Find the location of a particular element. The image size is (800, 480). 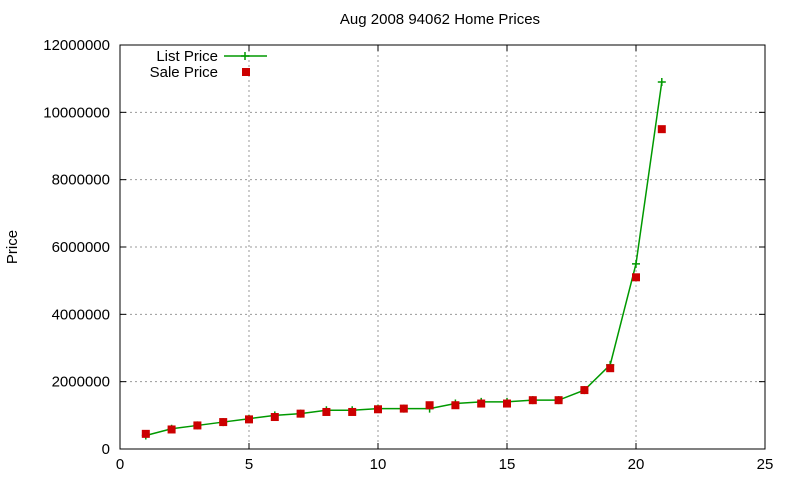

legend-label: List Price is located at coordinates (187, 56).